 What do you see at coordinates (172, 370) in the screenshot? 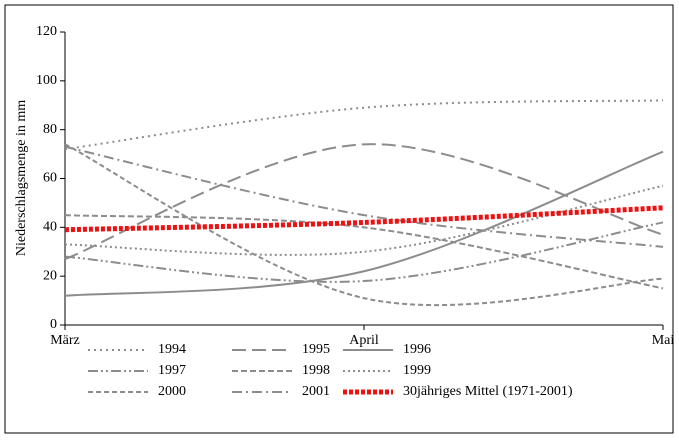
I see `legend-label: 1997` at bounding box center [172, 370].